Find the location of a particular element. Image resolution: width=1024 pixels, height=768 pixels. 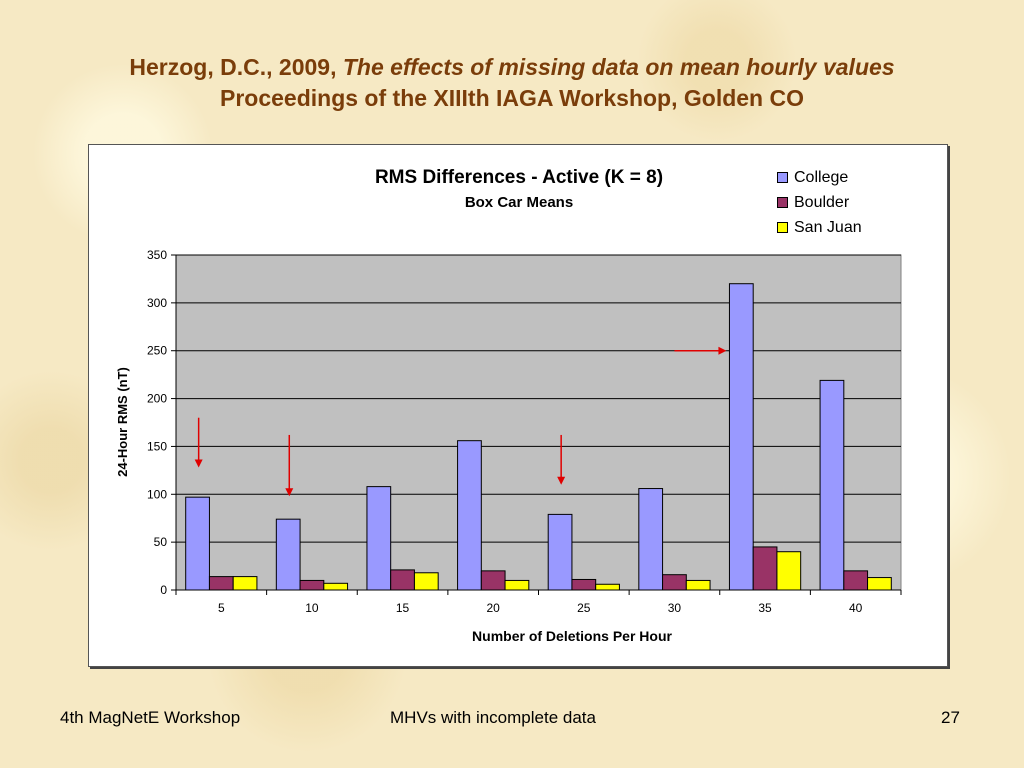

title-citation: Herzog, D.C., 2009, is located at coordinates (236, 67).